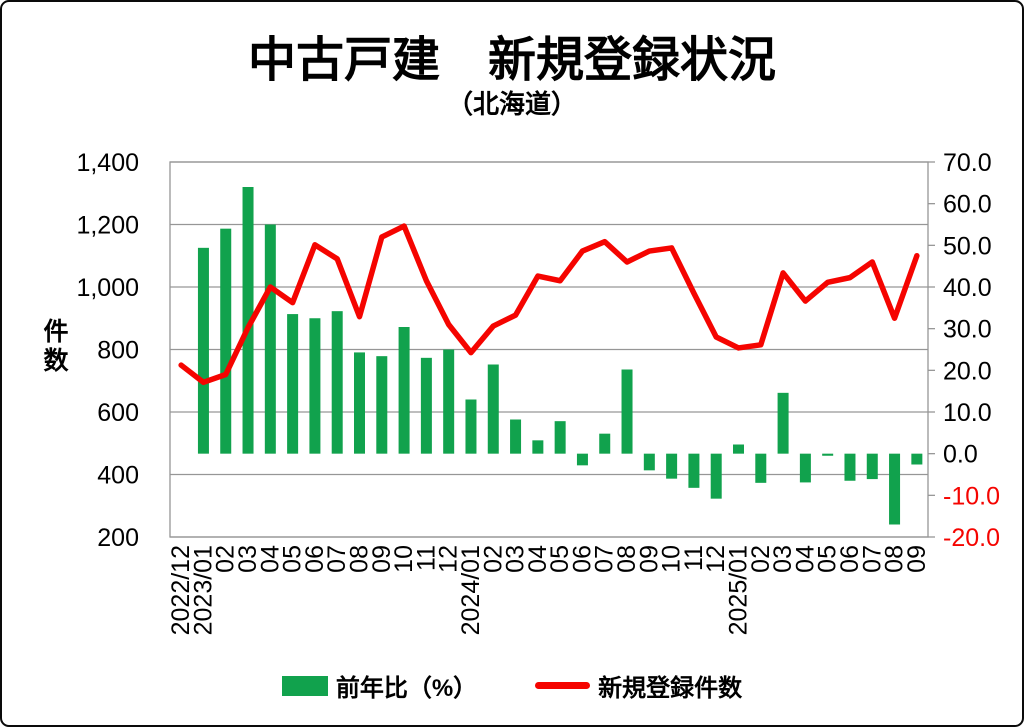 This screenshot has height=727, width=1024. What do you see at coordinates (107, 288) in the screenshot?
I see `left-axis-tick-label: 1,000` at bounding box center [107, 288].